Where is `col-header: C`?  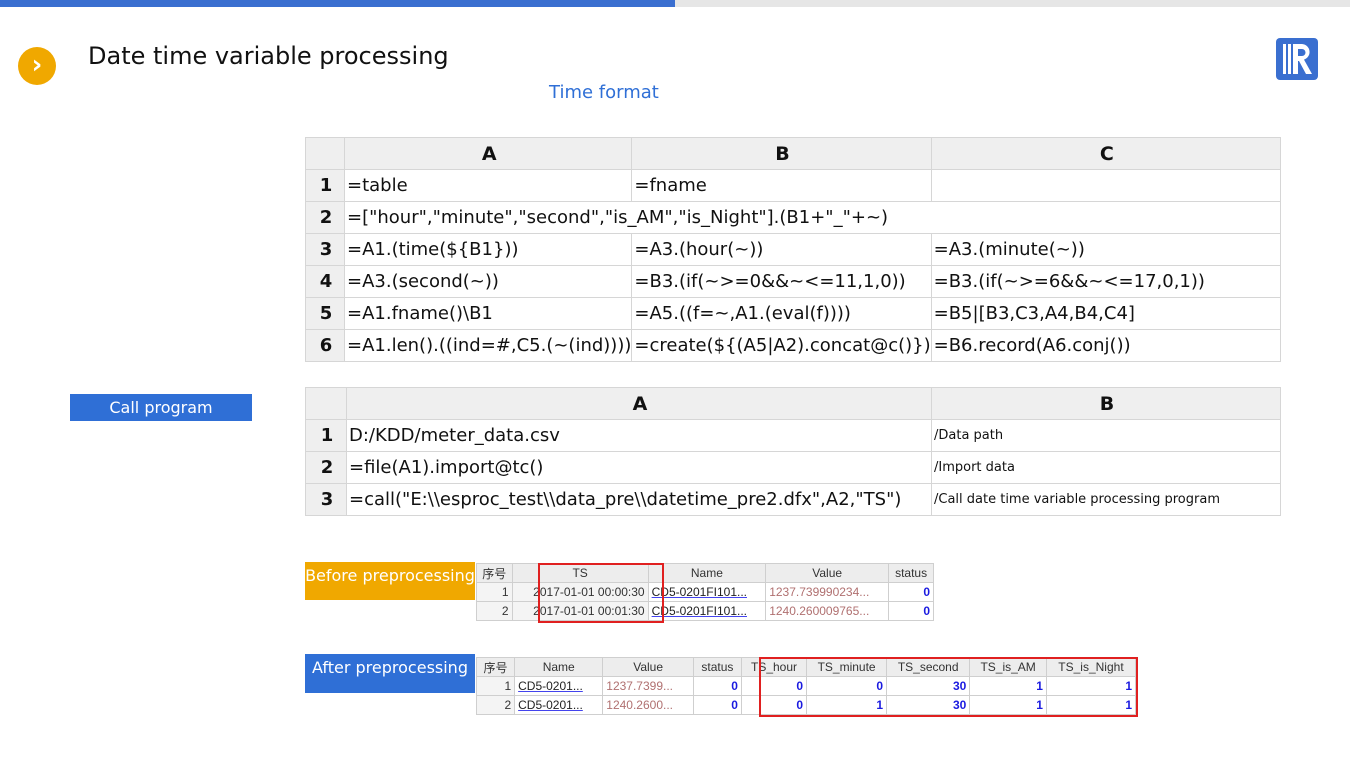
col-header: C is located at coordinates (1106, 153).